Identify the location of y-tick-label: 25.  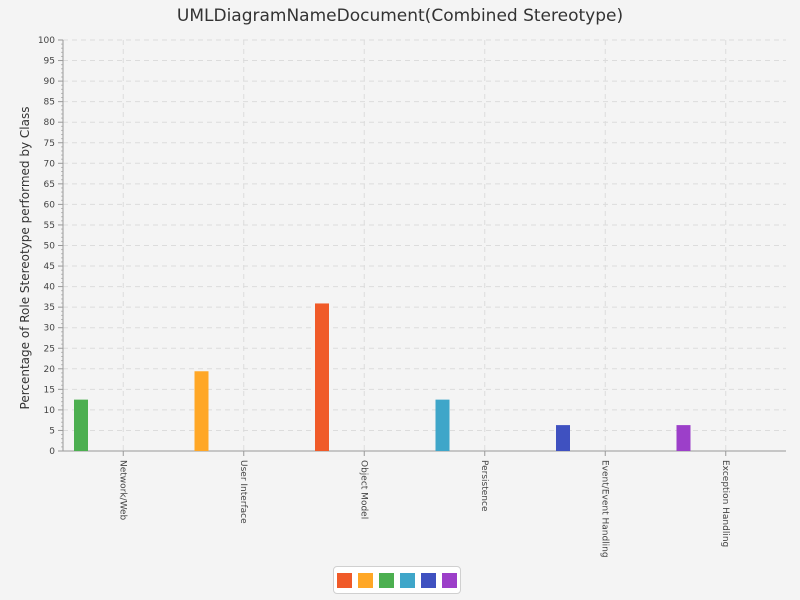
(49, 349).